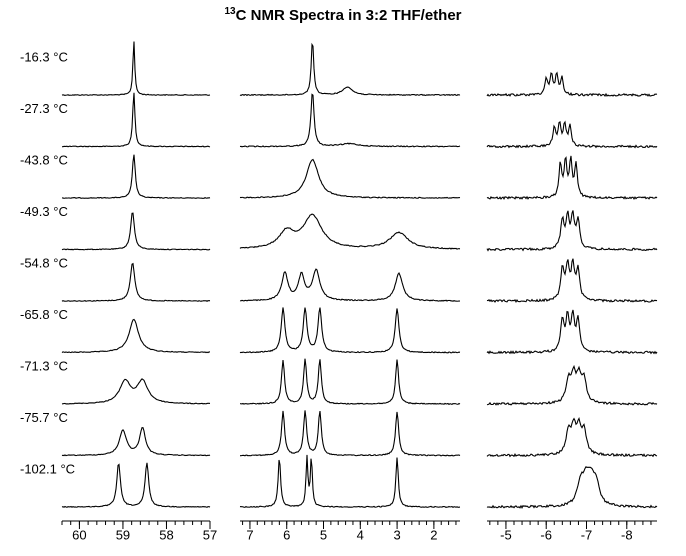 The height and width of the screenshot is (556, 686). I want to click on temperature-label: -65.8 °C, so click(44, 314).